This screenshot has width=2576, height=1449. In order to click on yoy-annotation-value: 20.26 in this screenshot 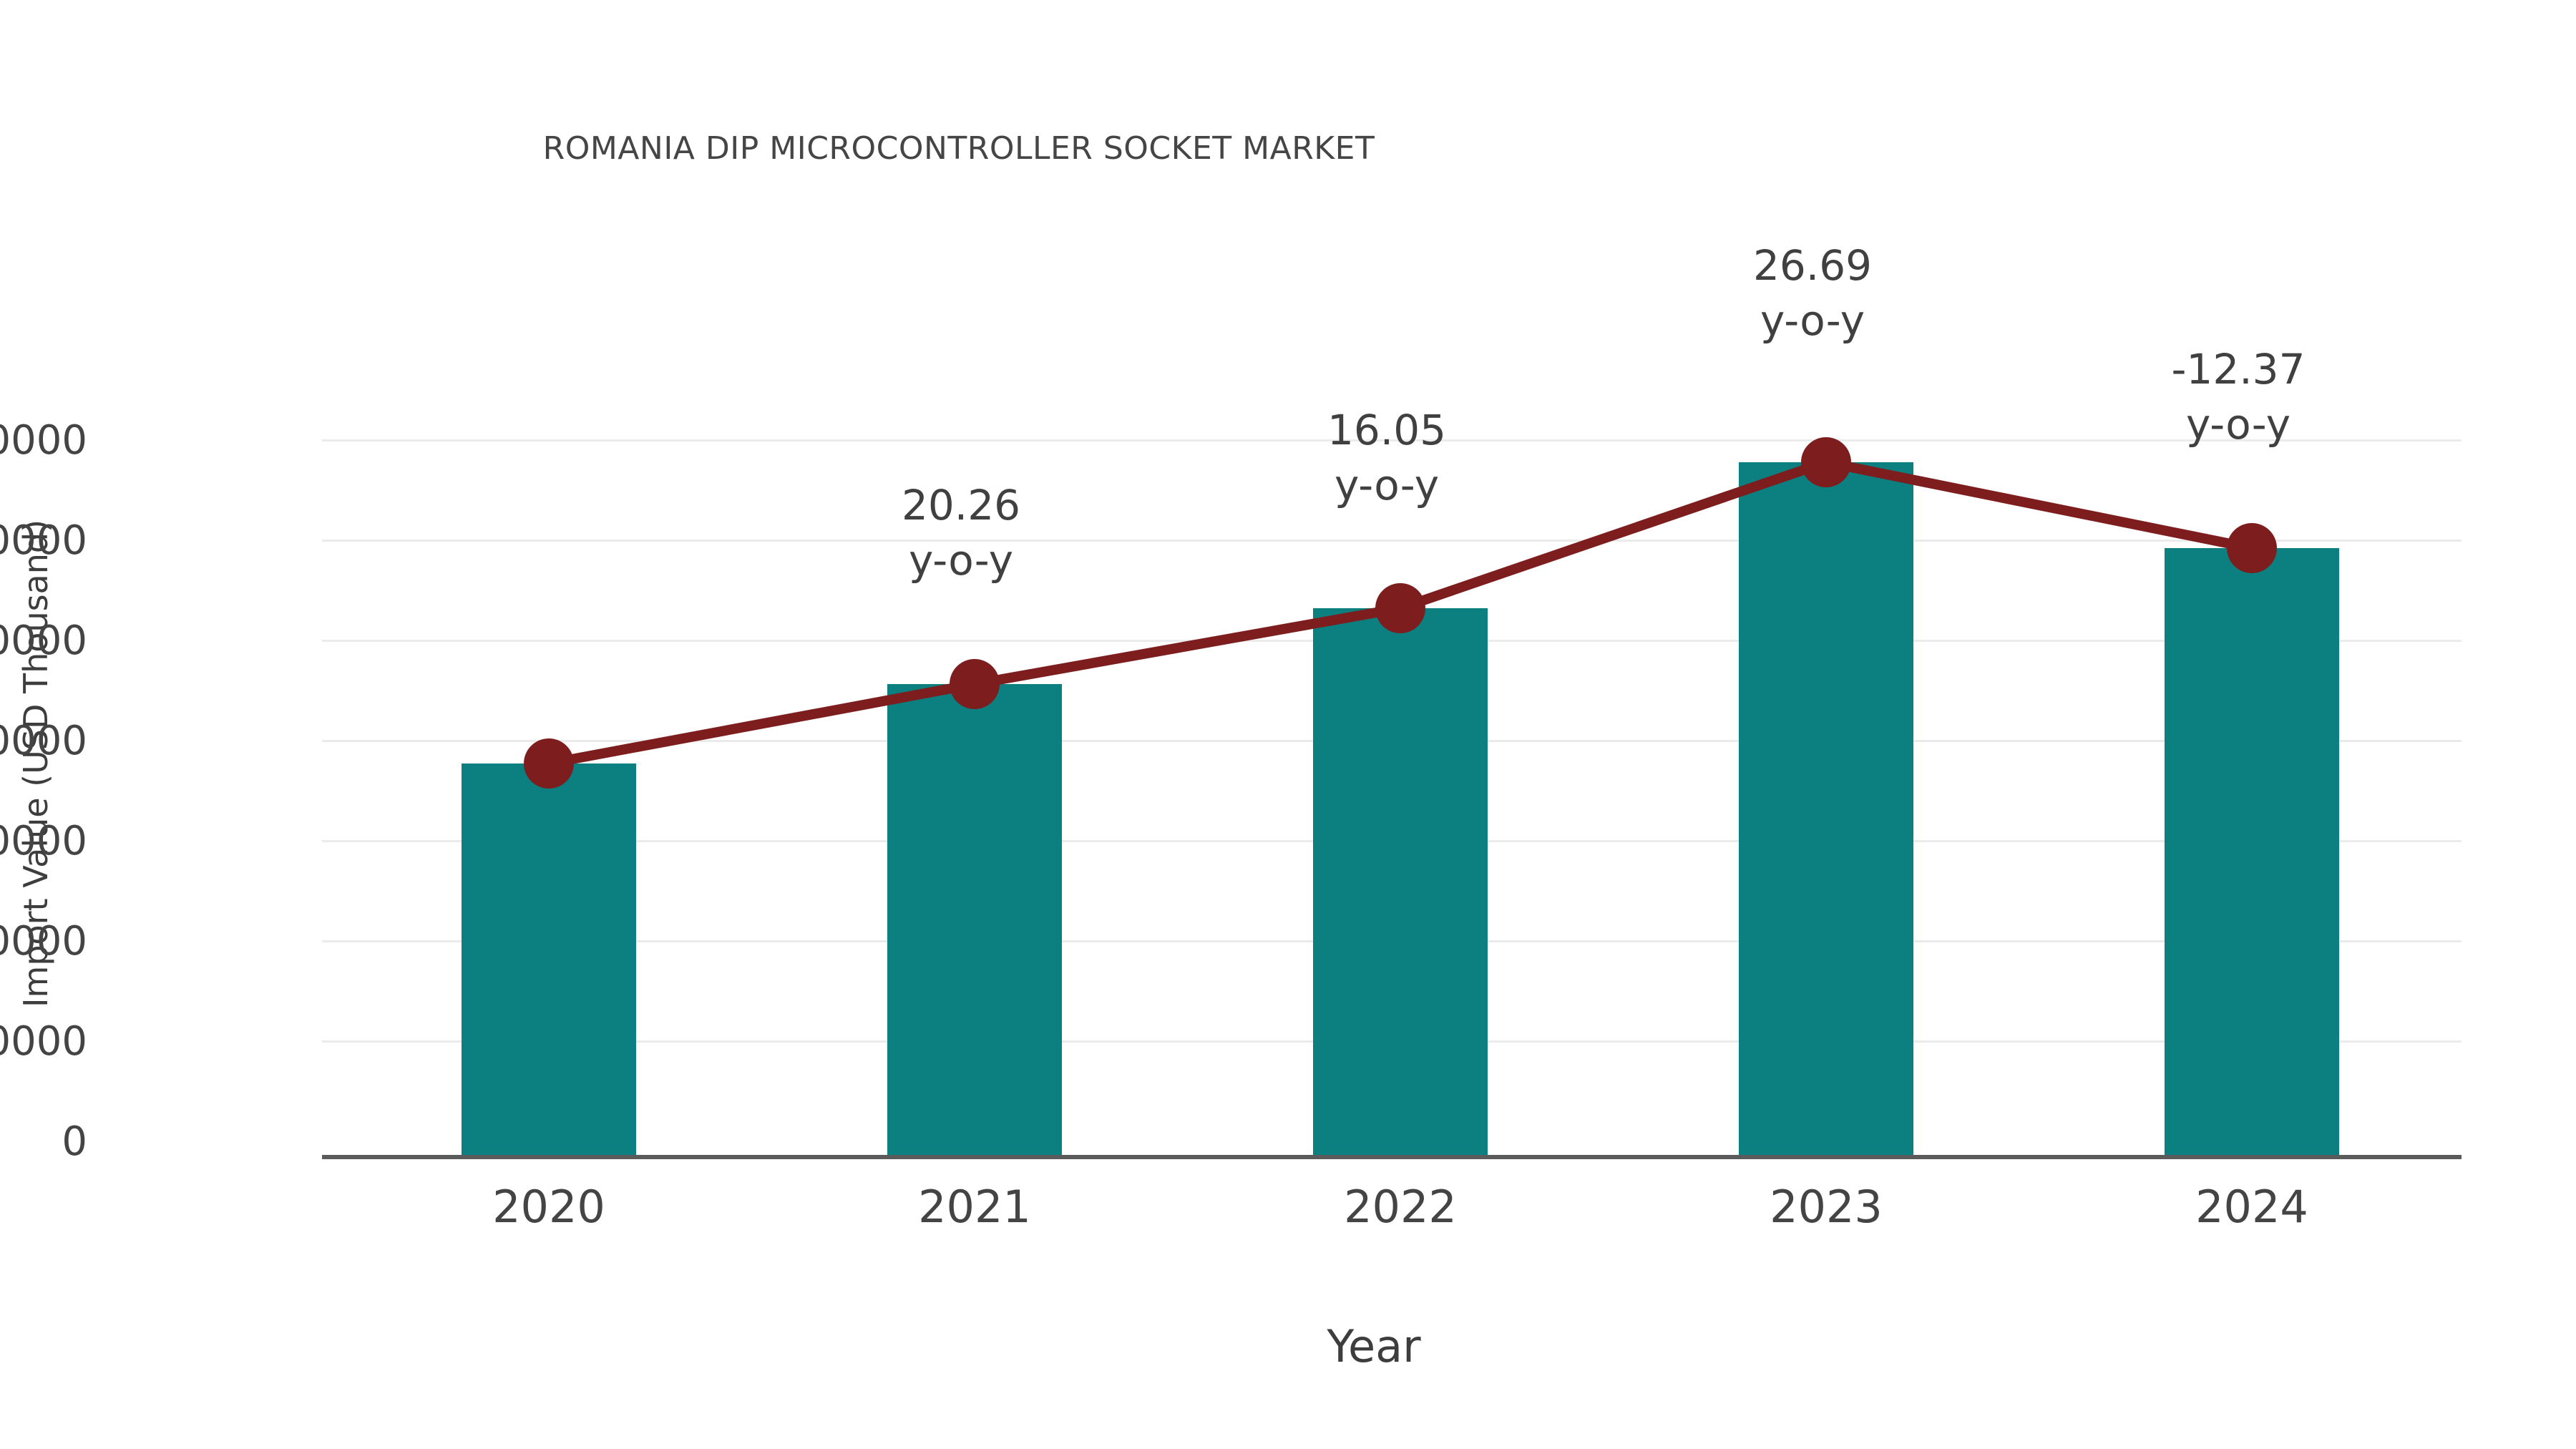, I will do `click(961, 505)`.